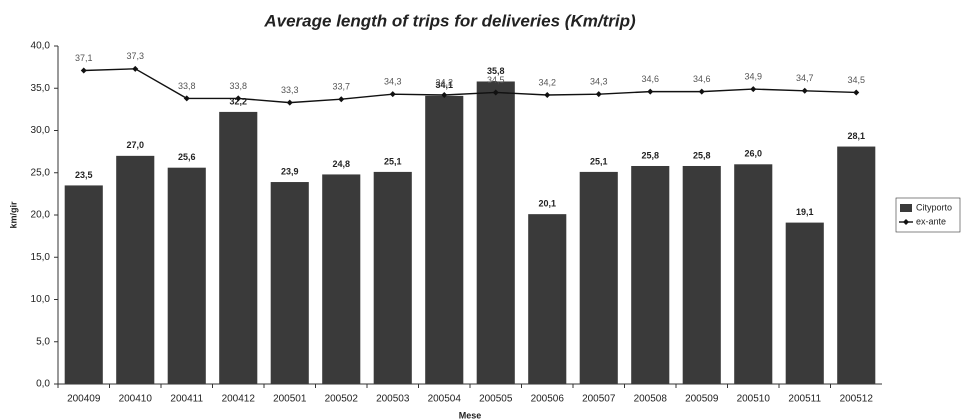 Image resolution: width=963 pixels, height=420 pixels. What do you see at coordinates (804, 399) in the screenshot?
I see `x-tick-label: 200511` at bounding box center [804, 399].